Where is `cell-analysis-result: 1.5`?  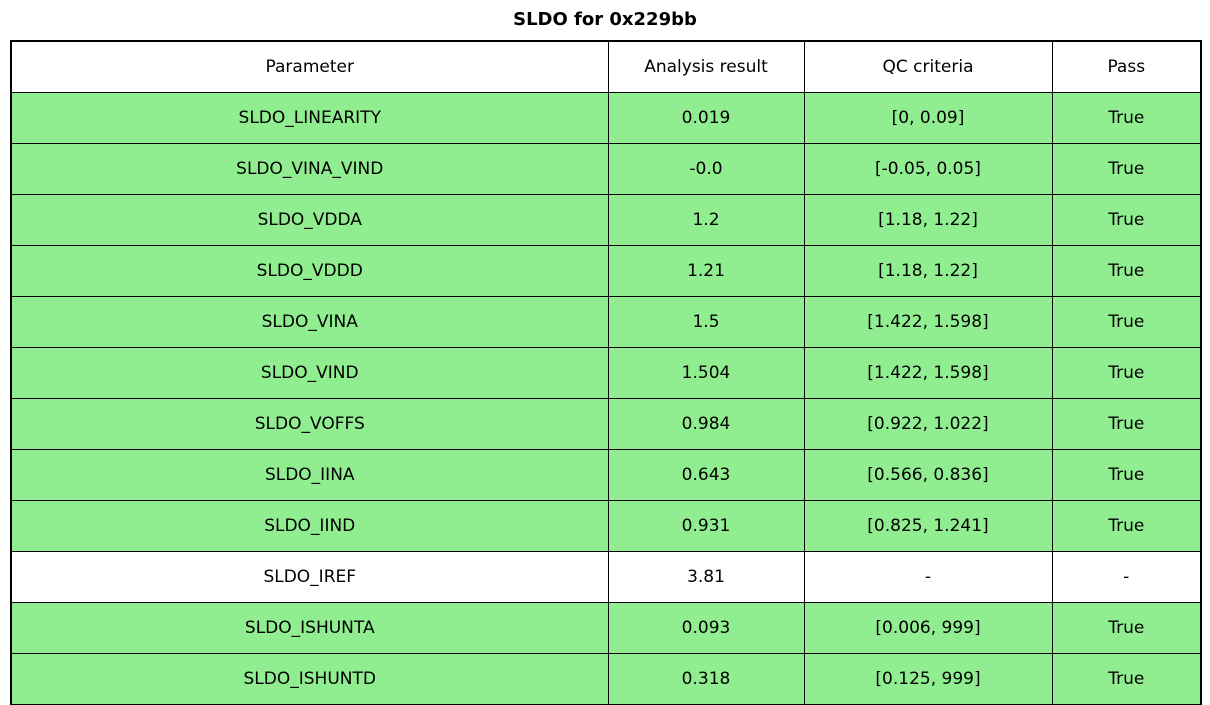 cell-analysis-result: 1.5 is located at coordinates (706, 322).